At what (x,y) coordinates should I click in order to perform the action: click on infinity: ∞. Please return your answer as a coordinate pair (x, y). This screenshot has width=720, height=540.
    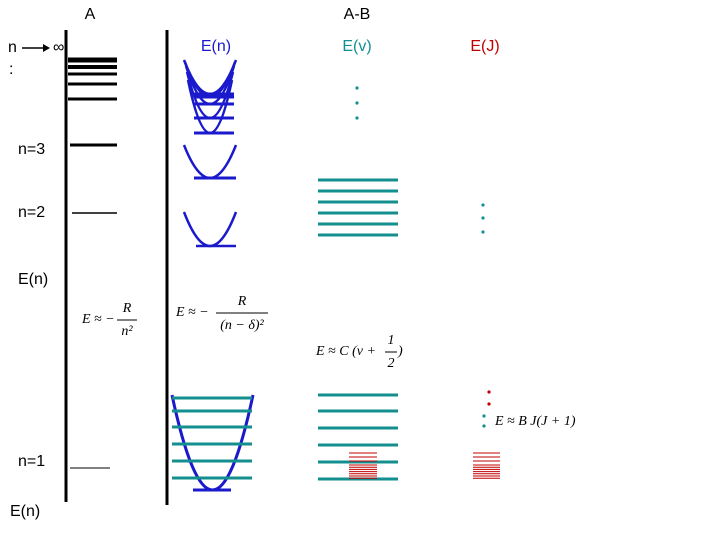
    Looking at the image, I should click on (58, 47).